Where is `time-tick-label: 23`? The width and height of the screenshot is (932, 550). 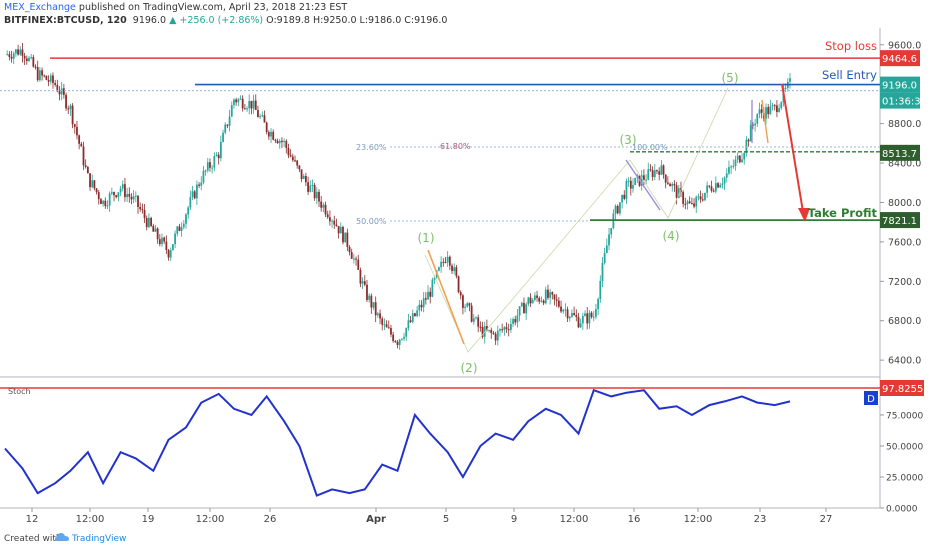 time-tick-label: 23 is located at coordinates (760, 519).